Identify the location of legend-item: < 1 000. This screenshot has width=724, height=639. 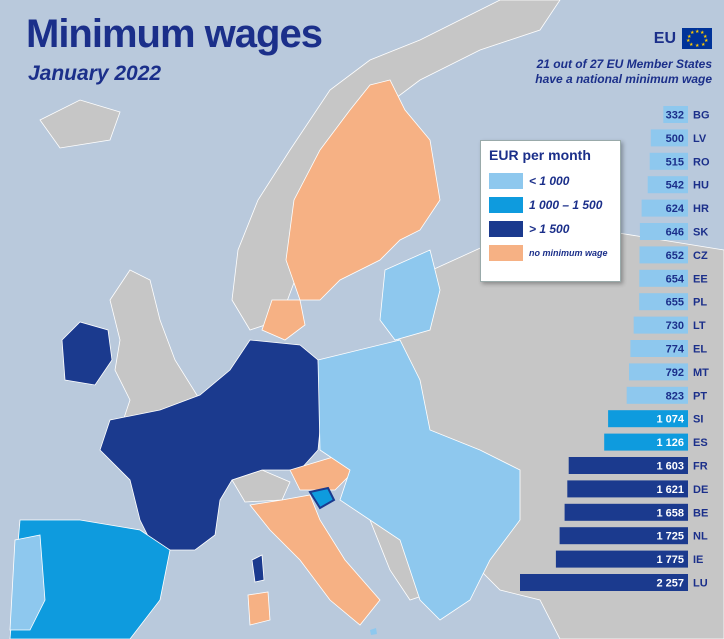
(550, 181).